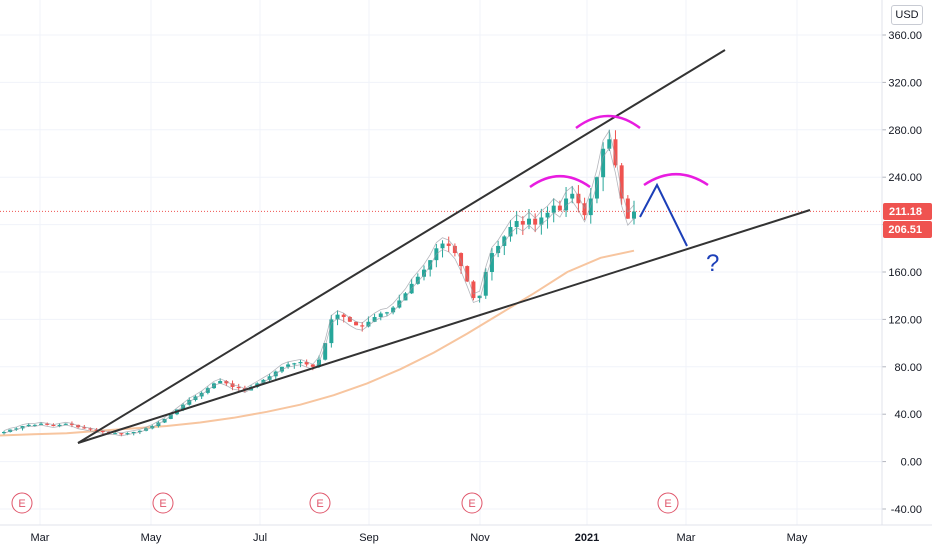 This screenshot has width=932, height=550. Describe the element at coordinates (587, 538) in the screenshot. I see `x-tick-label: 2021` at that location.